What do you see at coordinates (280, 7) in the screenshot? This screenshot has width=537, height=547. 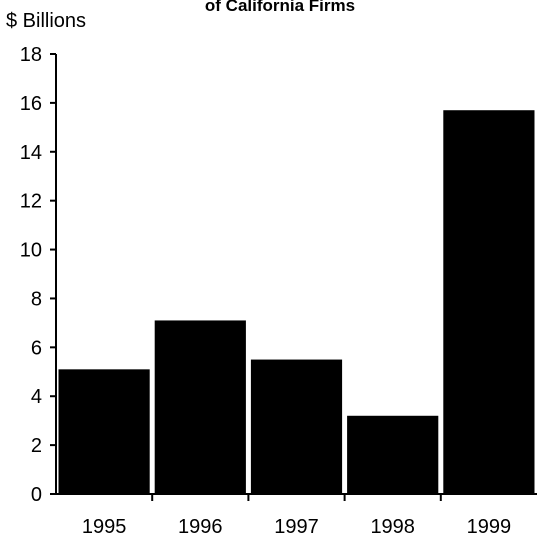 I see `chart-title: of California Firms` at bounding box center [280, 7].